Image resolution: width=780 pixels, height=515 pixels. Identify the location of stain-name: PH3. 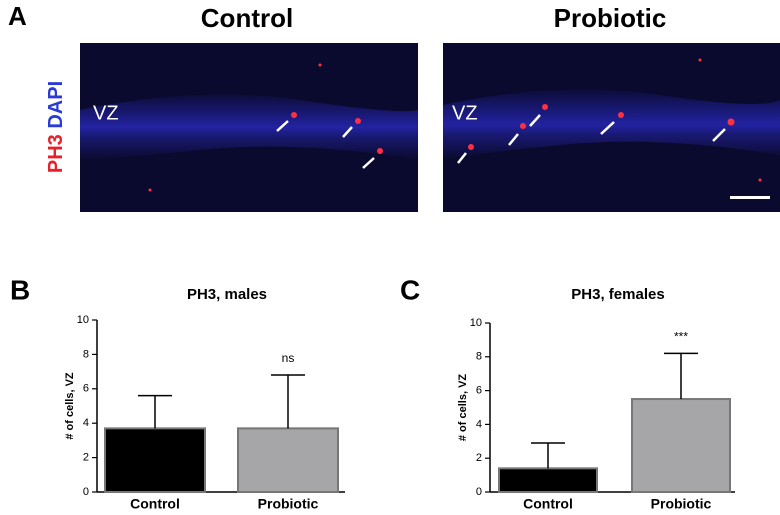
(56, 153).